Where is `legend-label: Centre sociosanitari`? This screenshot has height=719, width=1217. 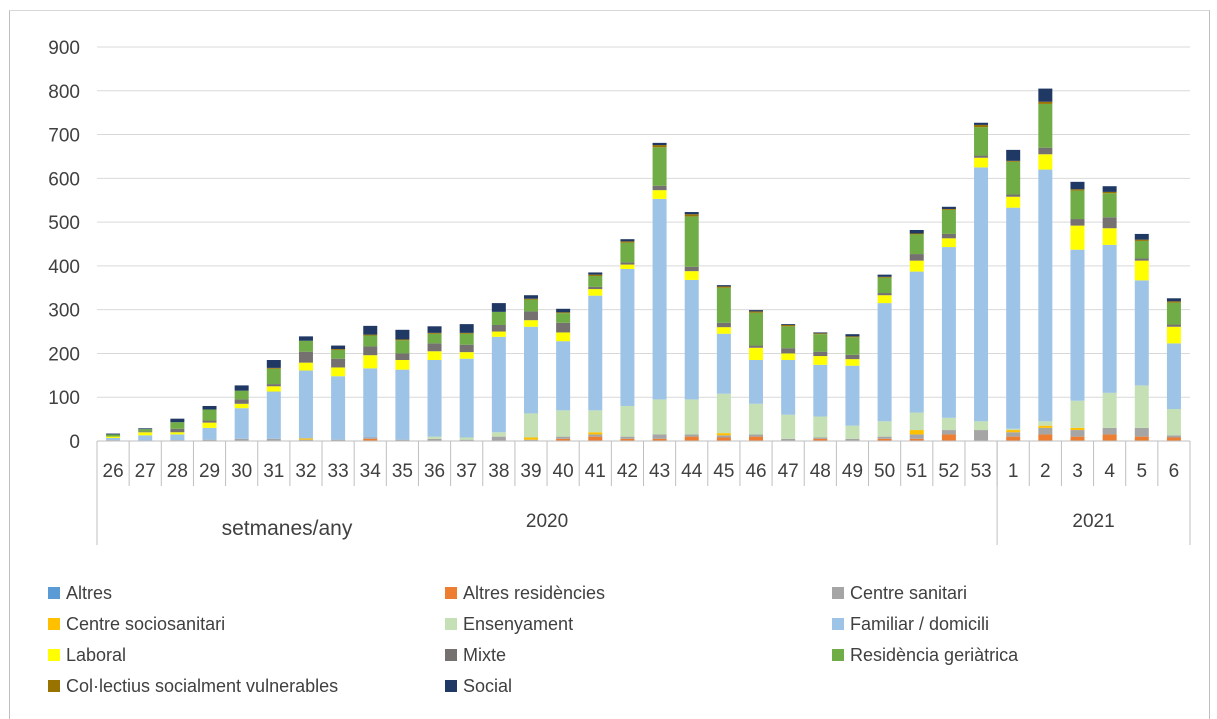
legend-label: Centre sociosanitari is located at coordinates (145, 624).